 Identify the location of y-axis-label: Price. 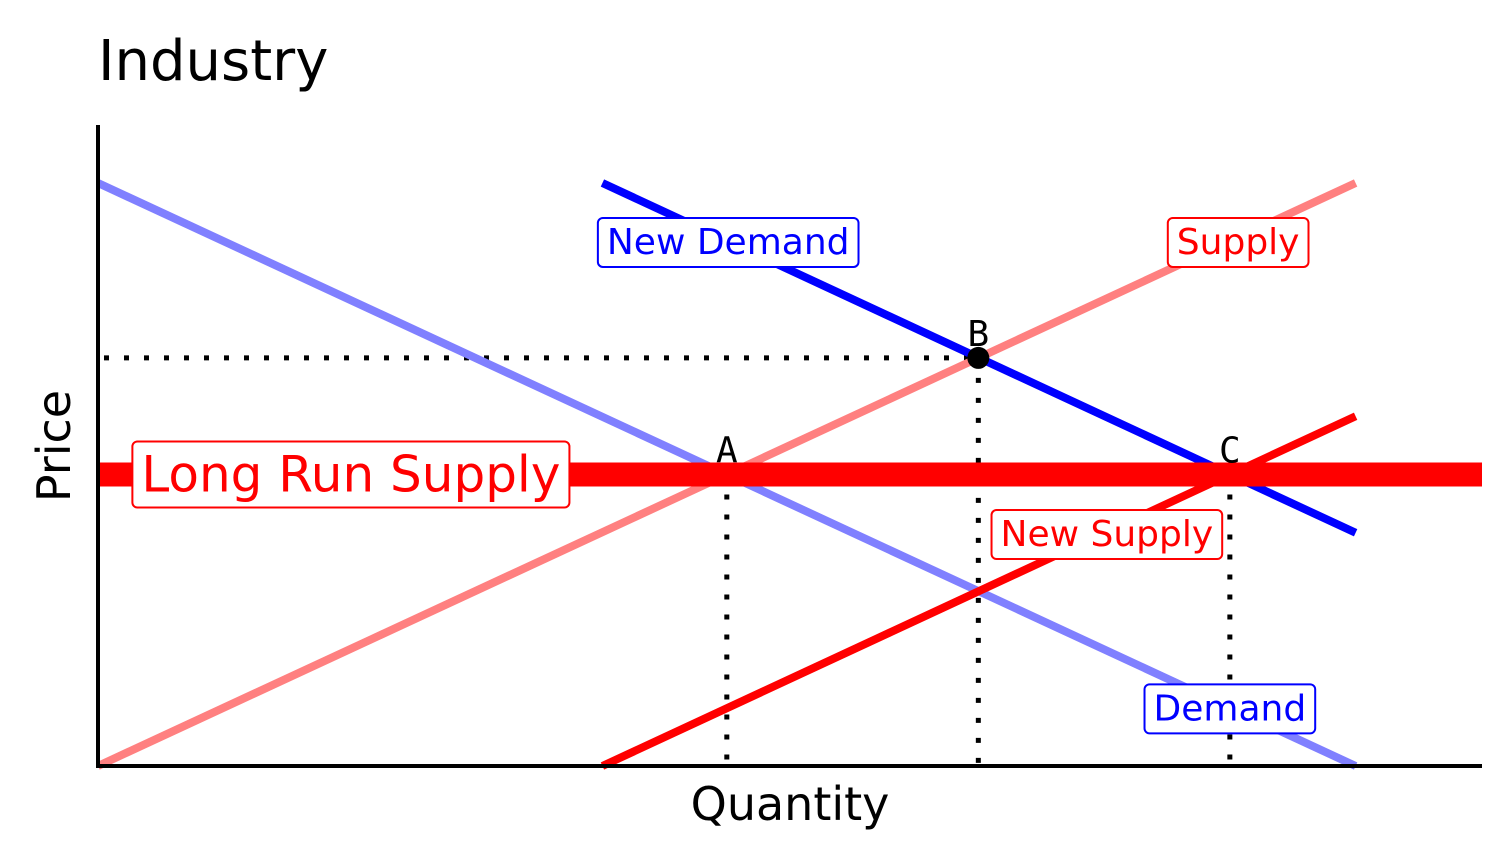
(54, 446).